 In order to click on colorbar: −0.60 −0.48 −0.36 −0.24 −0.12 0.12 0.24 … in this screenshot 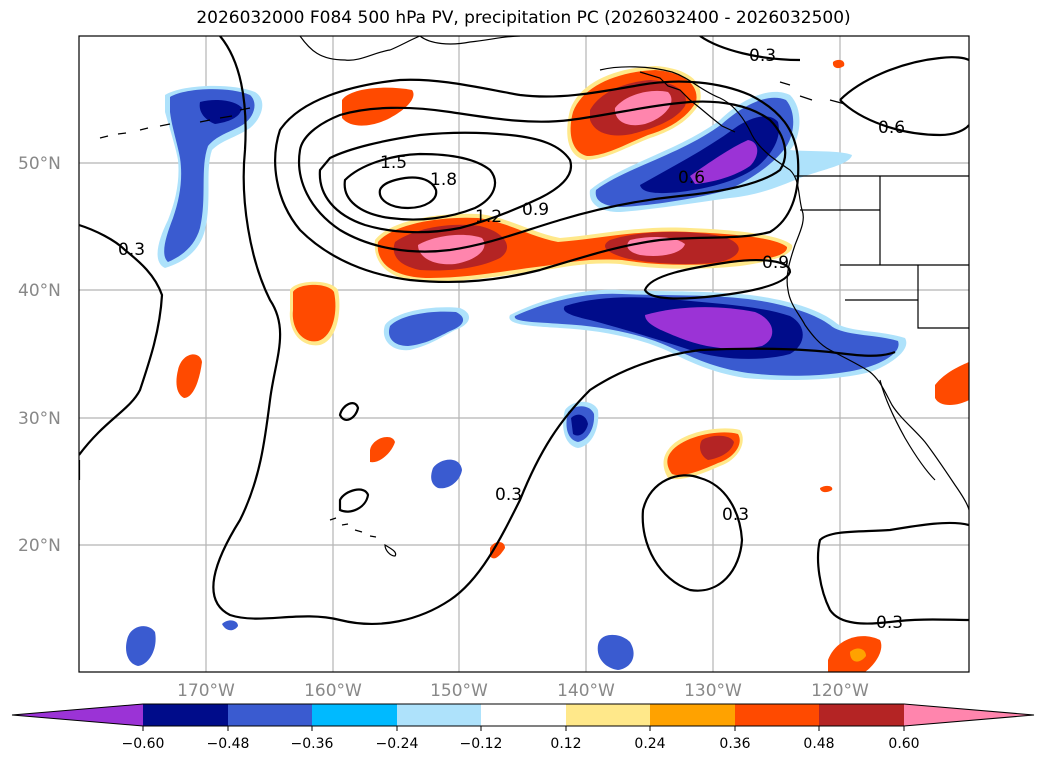, I will do `click(523, 727)`.